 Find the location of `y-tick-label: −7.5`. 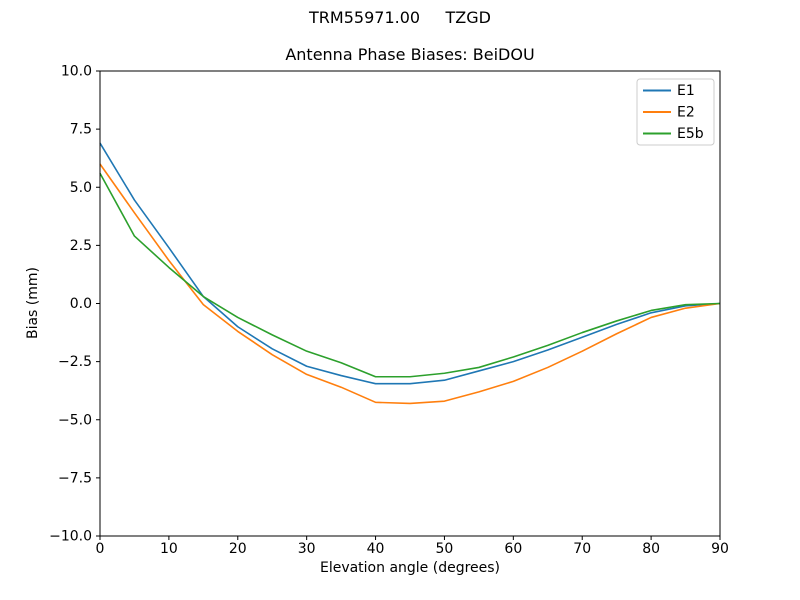

y-tick-label: −7.5 is located at coordinates (75, 478).